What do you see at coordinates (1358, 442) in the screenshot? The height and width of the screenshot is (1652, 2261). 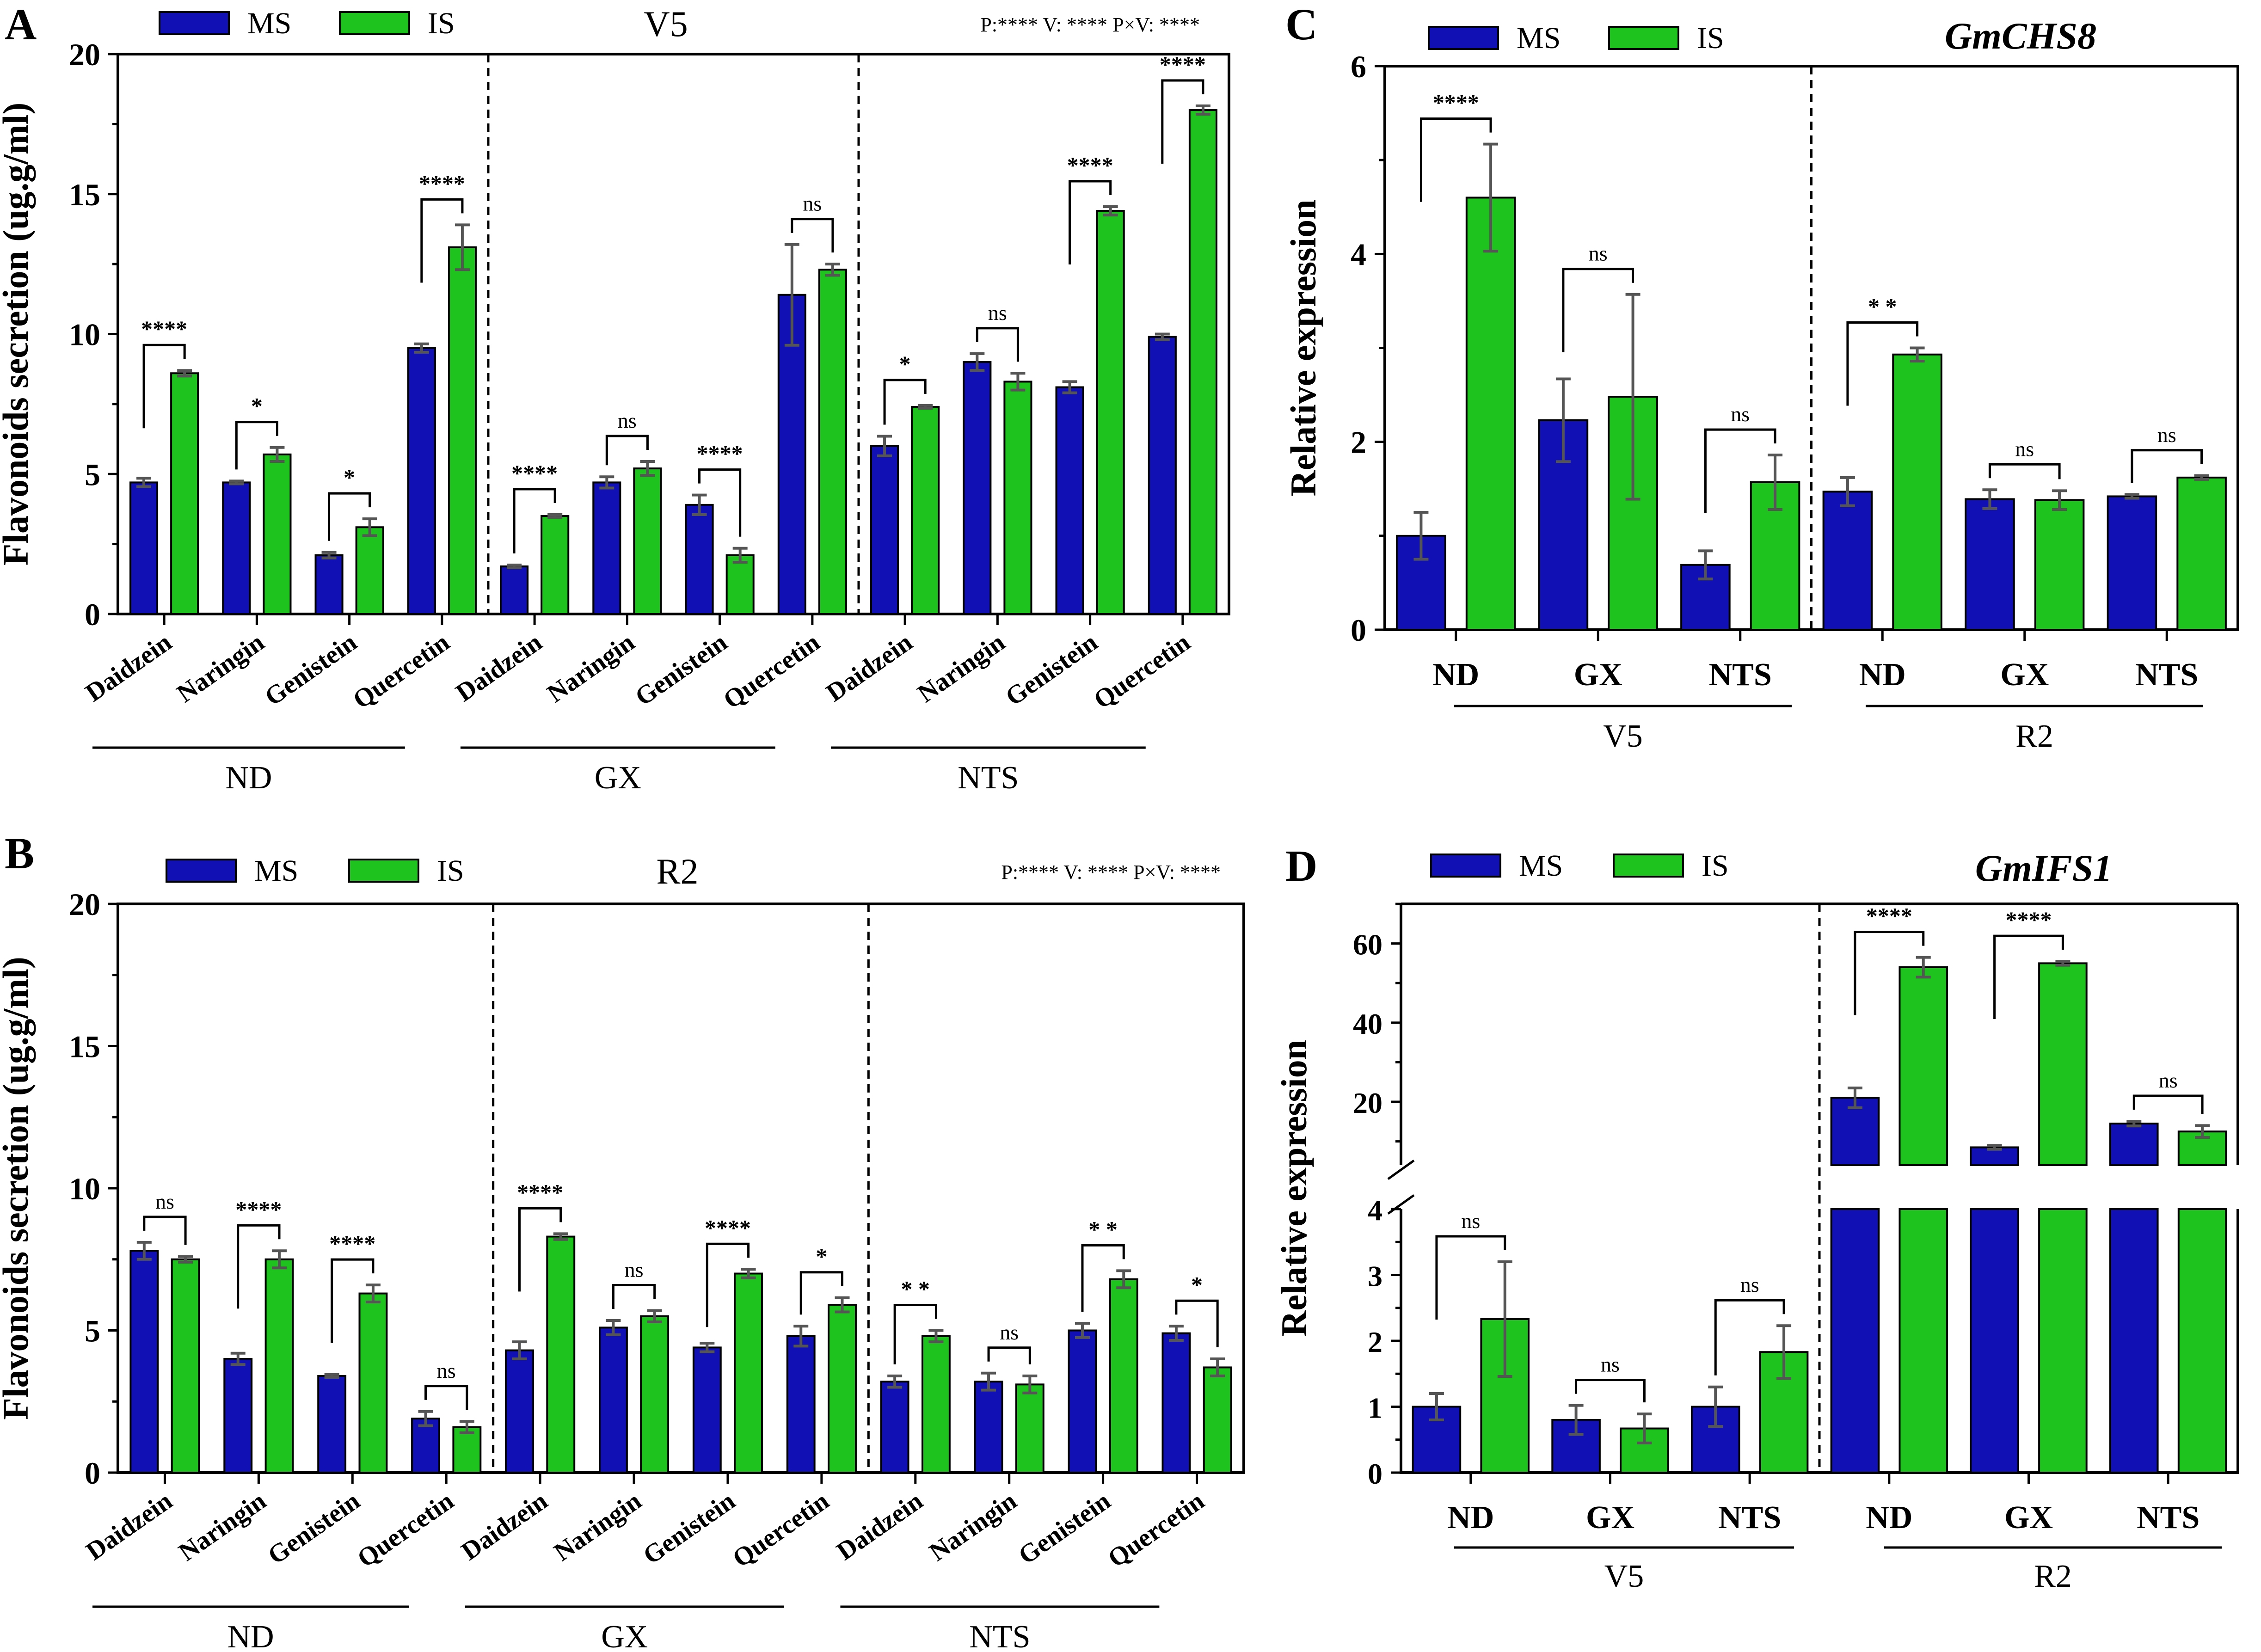 I see `y-tick-label: 2` at bounding box center [1358, 442].